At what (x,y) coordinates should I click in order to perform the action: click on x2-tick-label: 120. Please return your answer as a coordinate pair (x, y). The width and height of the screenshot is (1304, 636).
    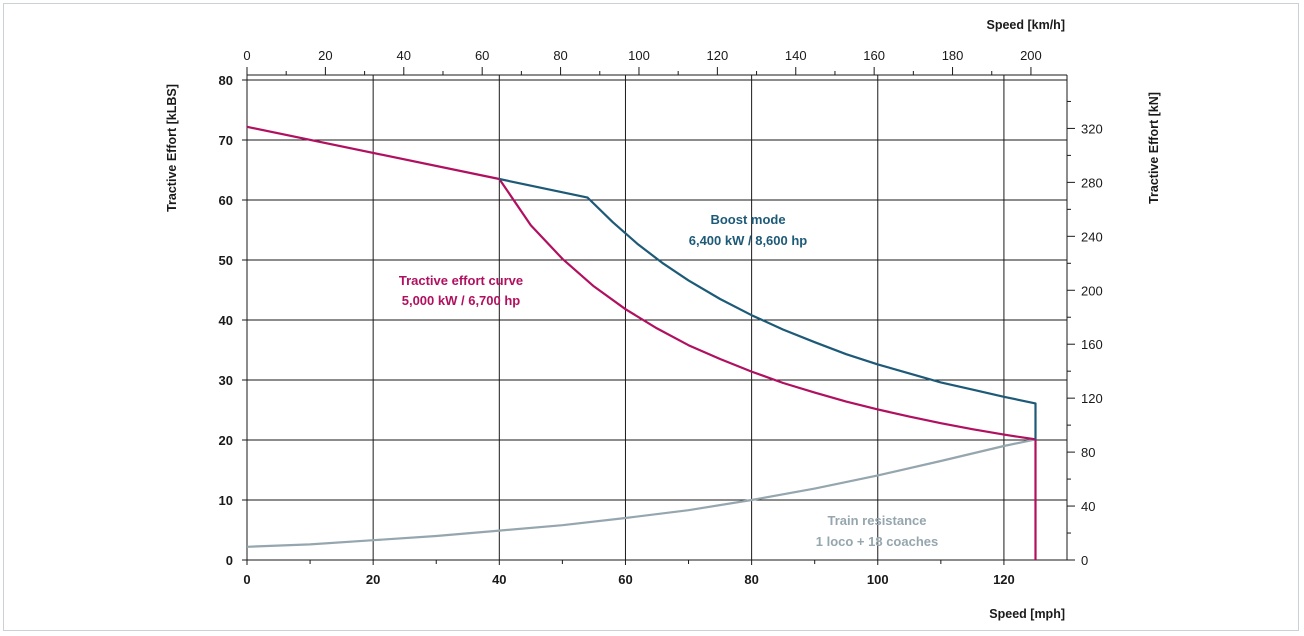
    Looking at the image, I should click on (718, 55).